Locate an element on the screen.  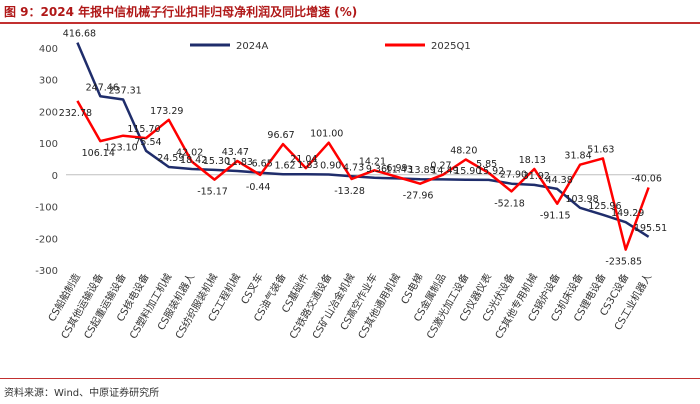
data-label-2025Q1: 14.21 is located at coordinates (372, 161).